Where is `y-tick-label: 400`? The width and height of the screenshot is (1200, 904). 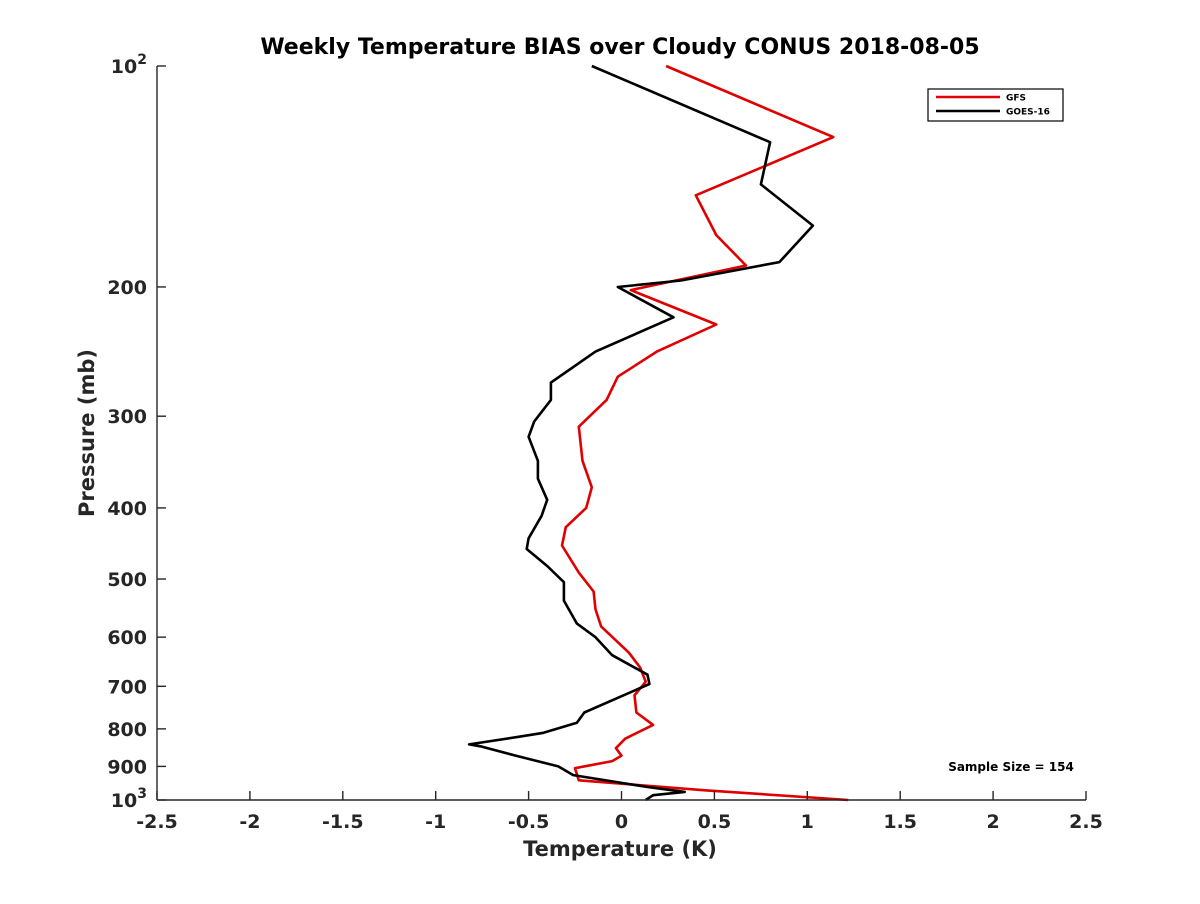
y-tick-label: 400 is located at coordinates (127, 509).